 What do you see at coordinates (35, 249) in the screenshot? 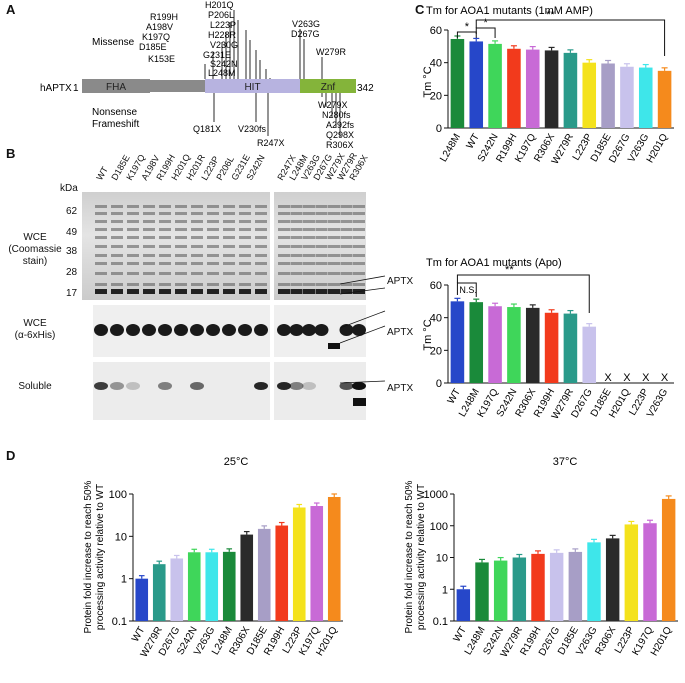
I see `row-label-coomassie: WCE (Coomassie stain)` at bounding box center [35, 249].